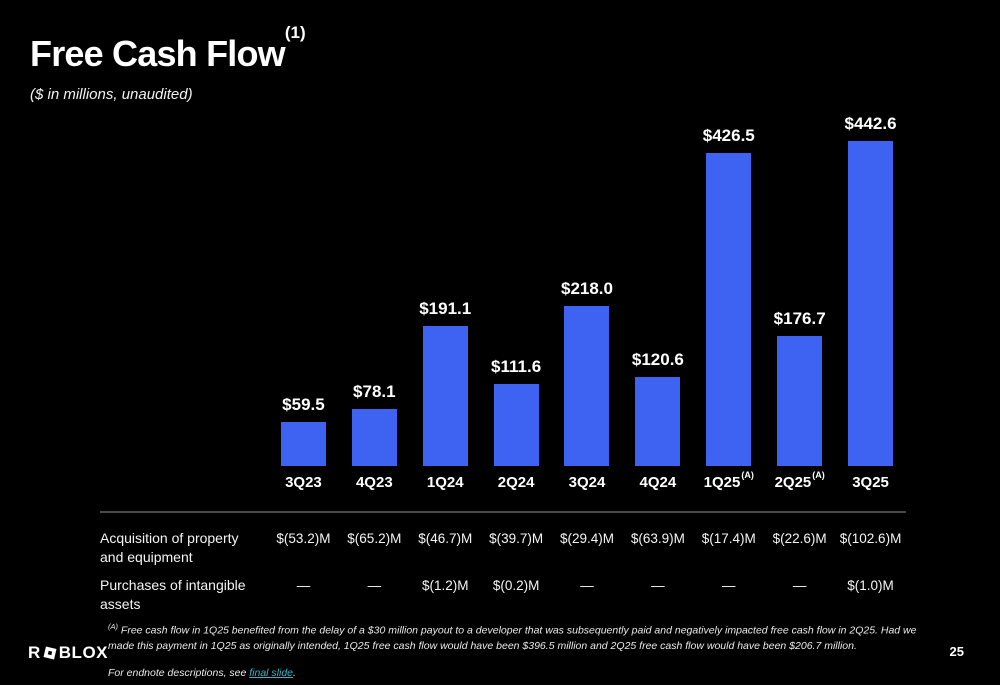  I want to click on x-axis-label-text: 4Q23, so click(374, 482).